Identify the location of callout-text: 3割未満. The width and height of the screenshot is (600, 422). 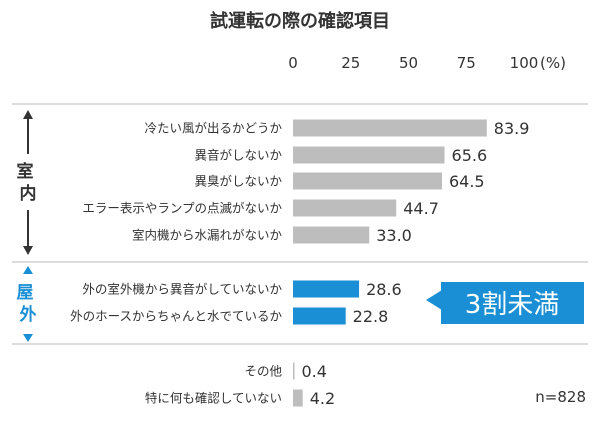
(512, 305).